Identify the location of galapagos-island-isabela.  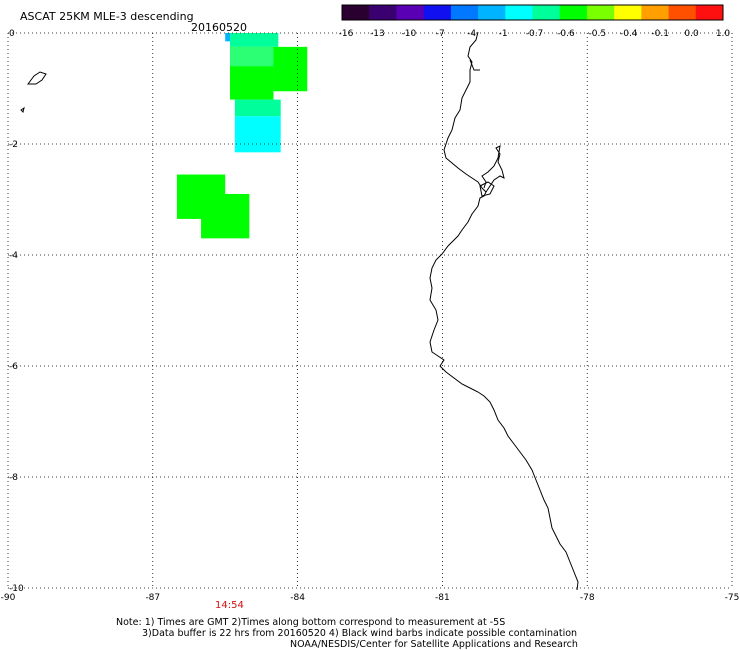
(37, 78).